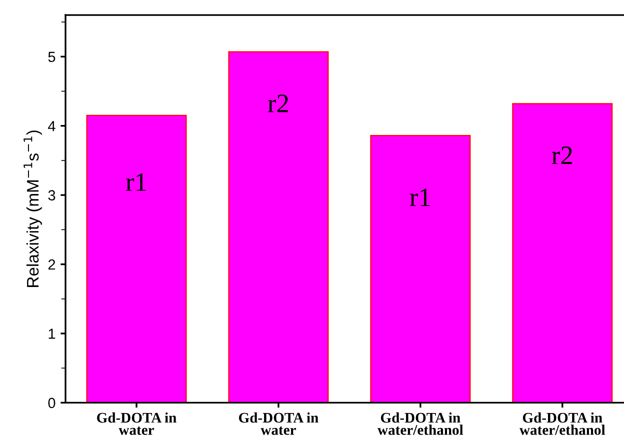 Image resolution: width=624 pixels, height=444 pixels. I want to click on y-tick-label: 2, so click(52, 264).